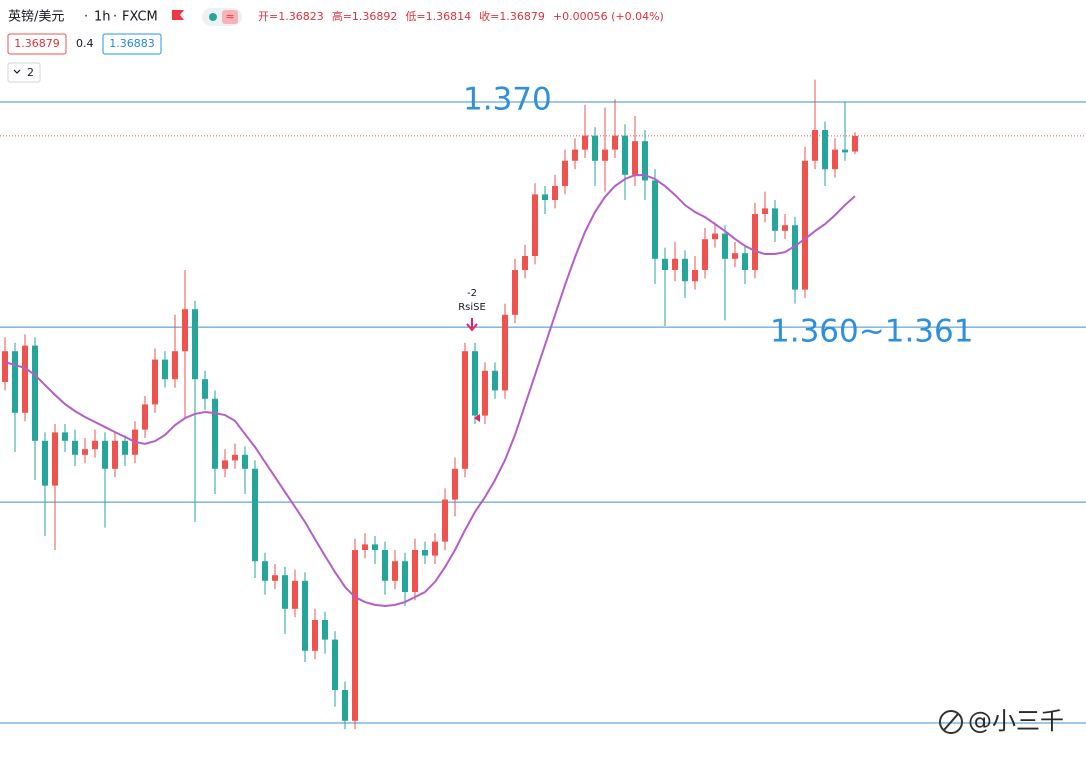  Describe the element at coordinates (213, 17) in the screenshot. I see `toggle-dot` at that location.